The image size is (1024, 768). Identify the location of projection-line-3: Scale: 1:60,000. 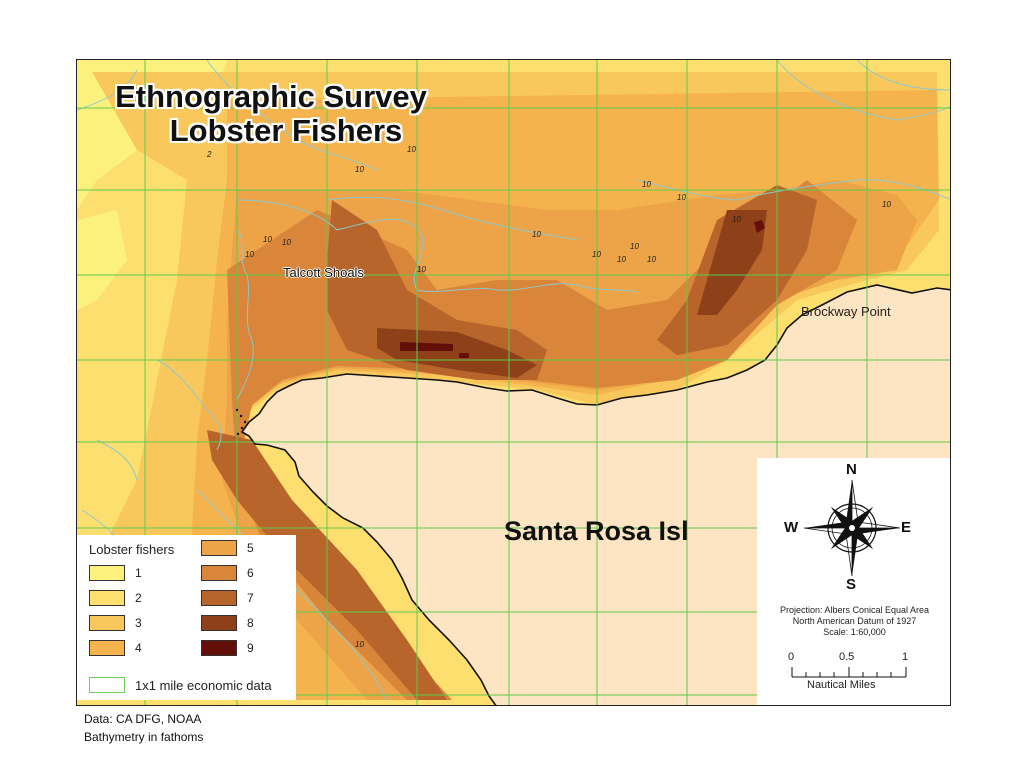
(854, 632).